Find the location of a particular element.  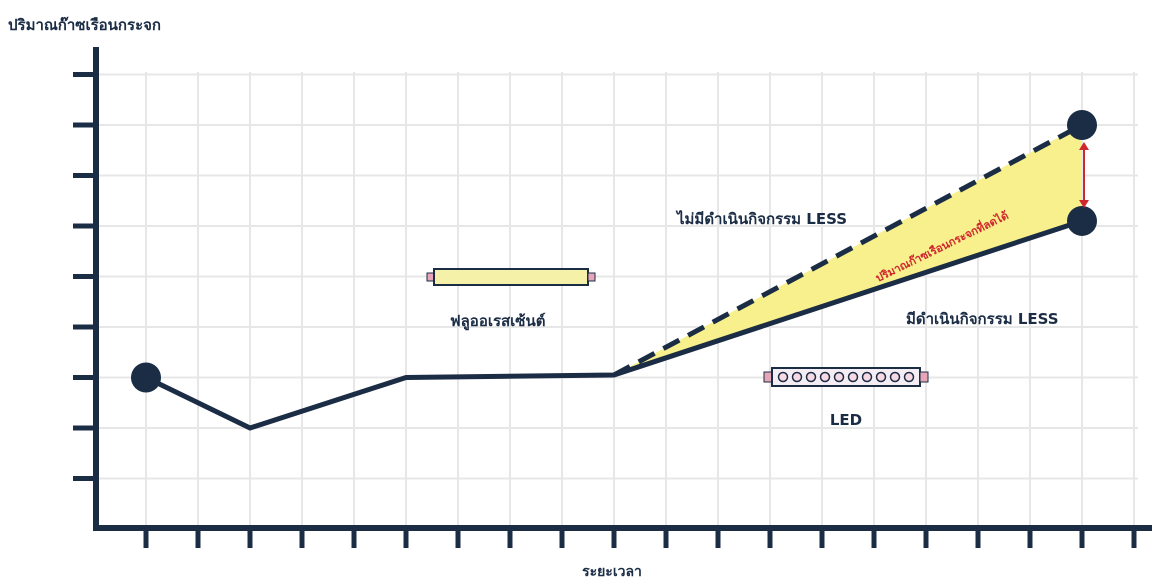

series-label-with-less: มีดำเนินกิจกรรม LESS is located at coordinates (982, 319).